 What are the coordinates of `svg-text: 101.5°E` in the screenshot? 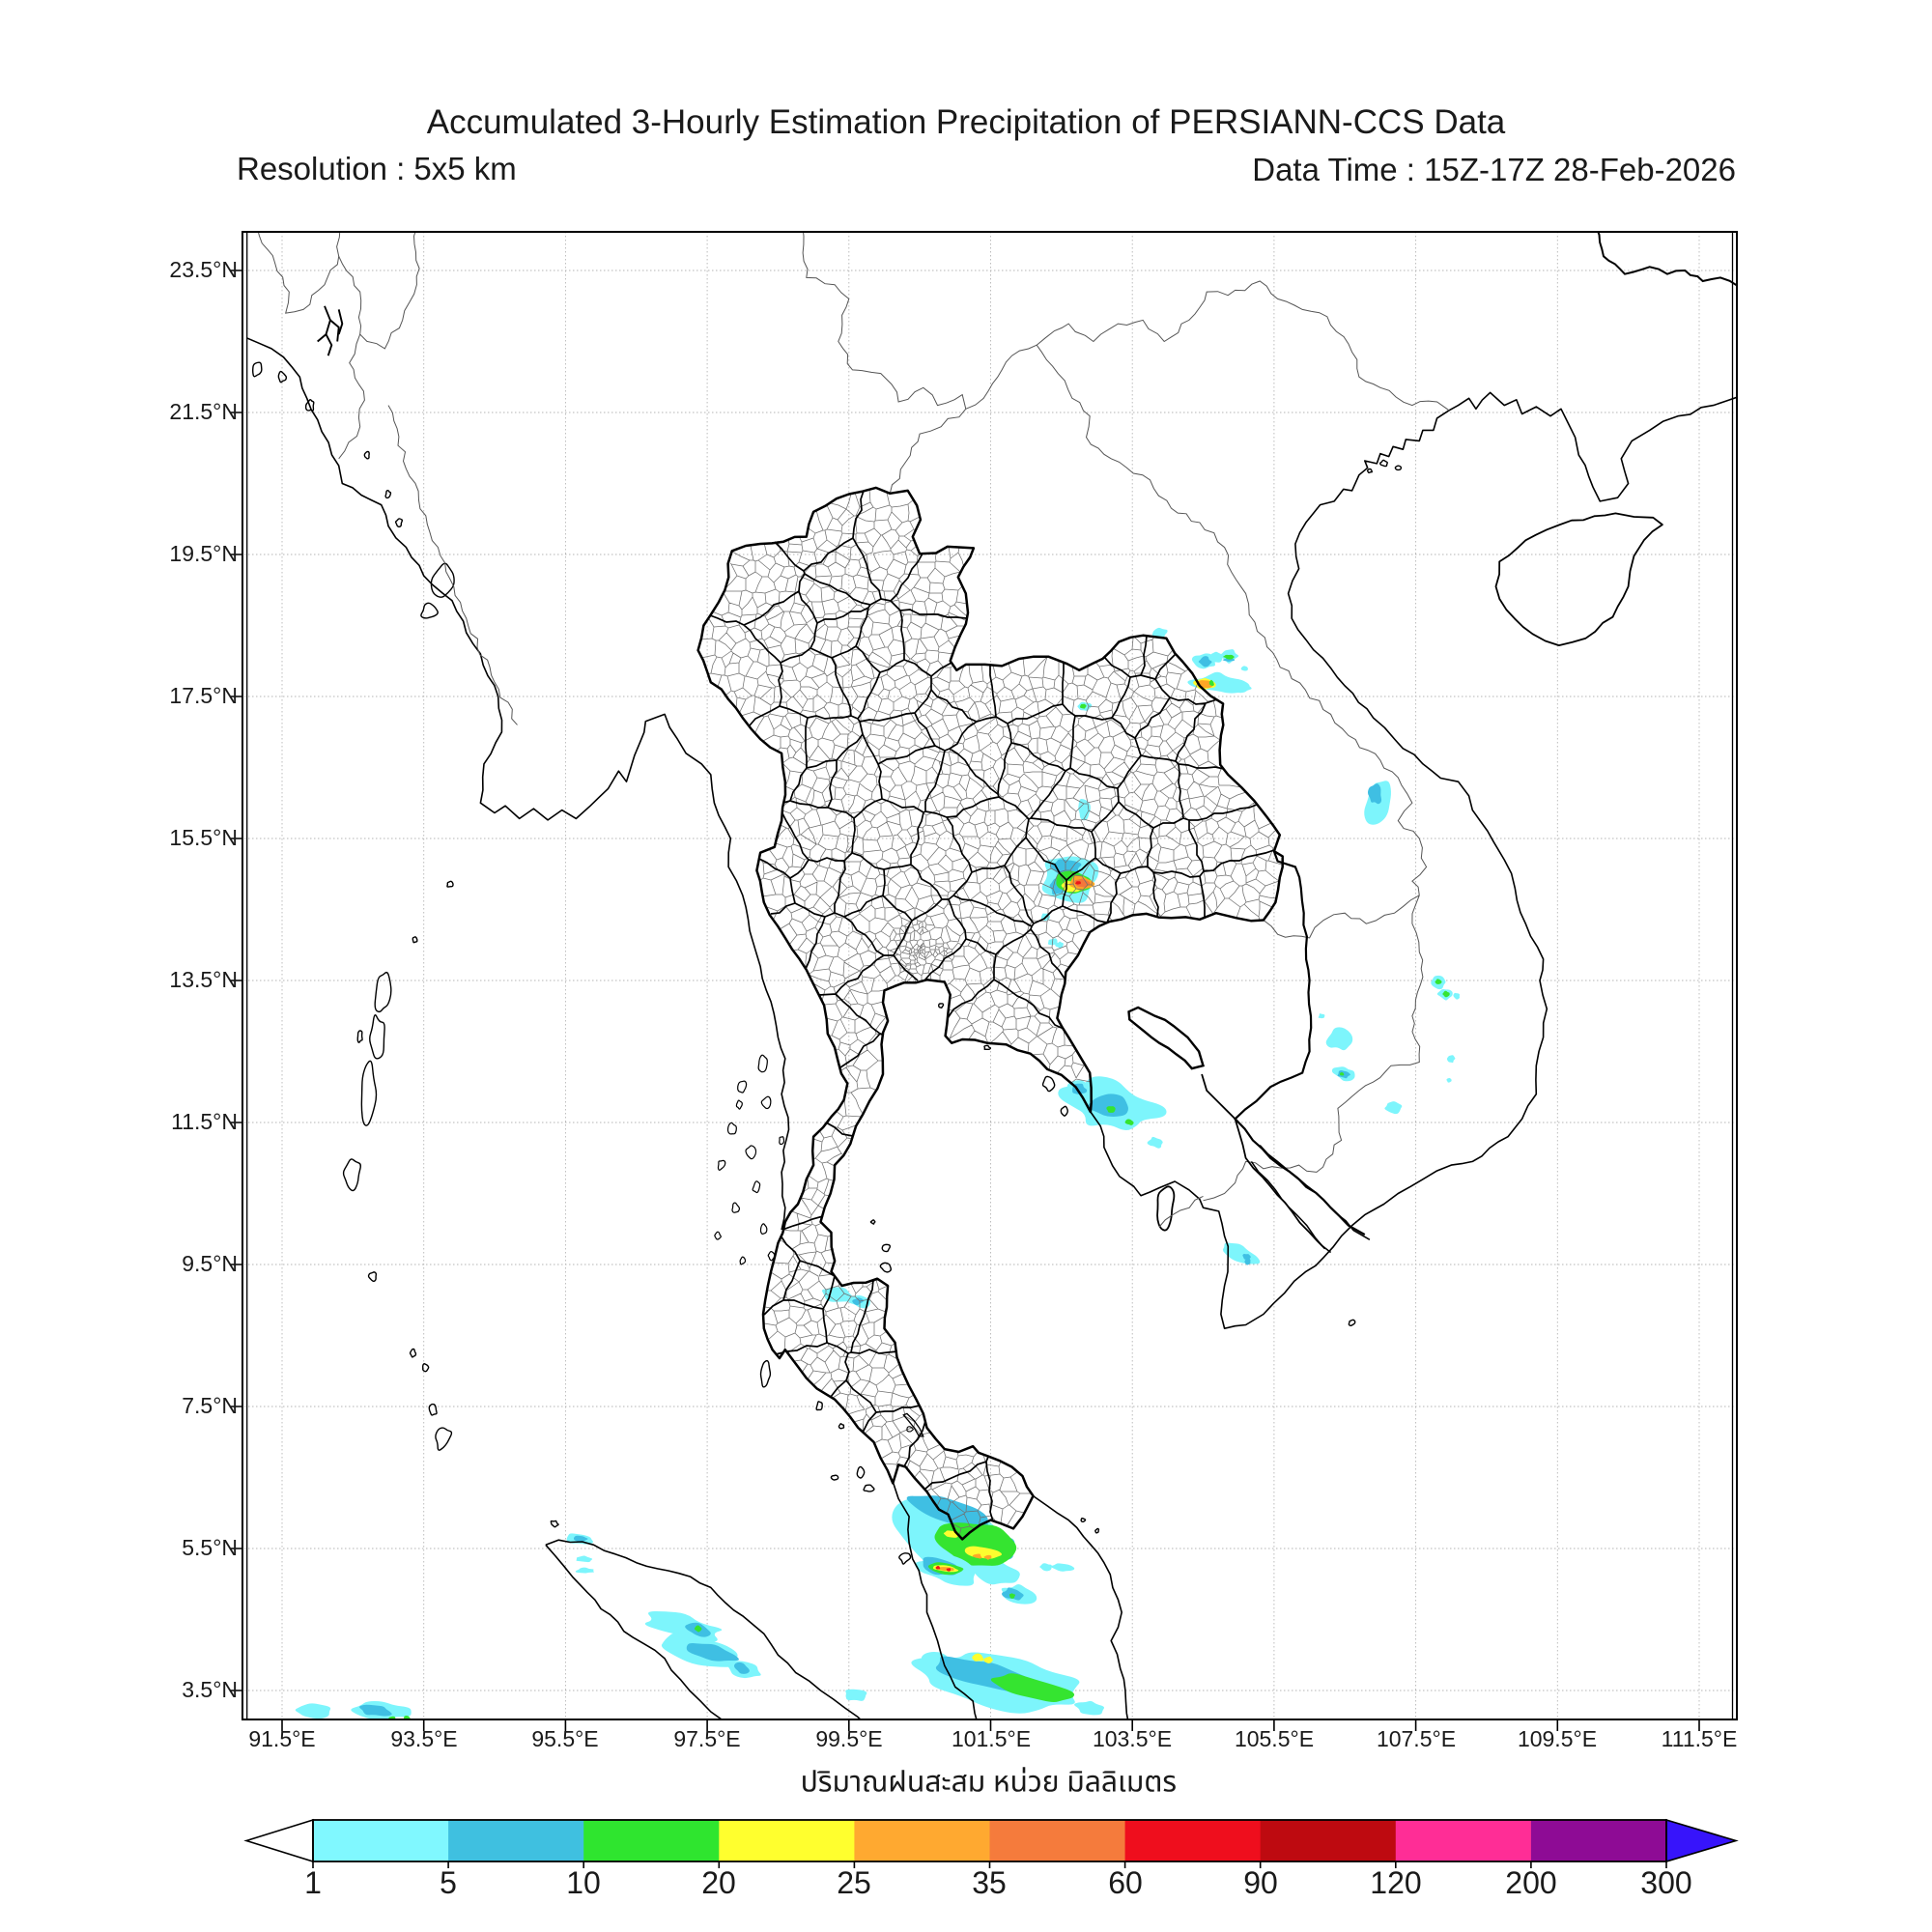 It's located at (992, 1738).